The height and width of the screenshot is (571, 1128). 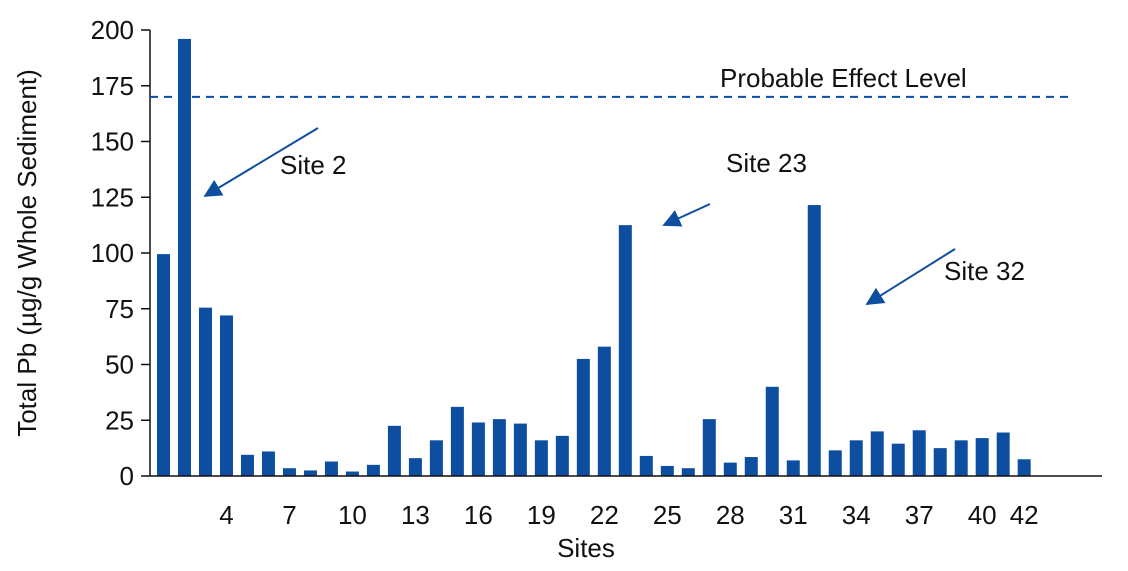 What do you see at coordinates (27, 253) in the screenshot?
I see `y-axis-label: Total Pb (µg/g Whole Sediment)` at bounding box center [27, 253].